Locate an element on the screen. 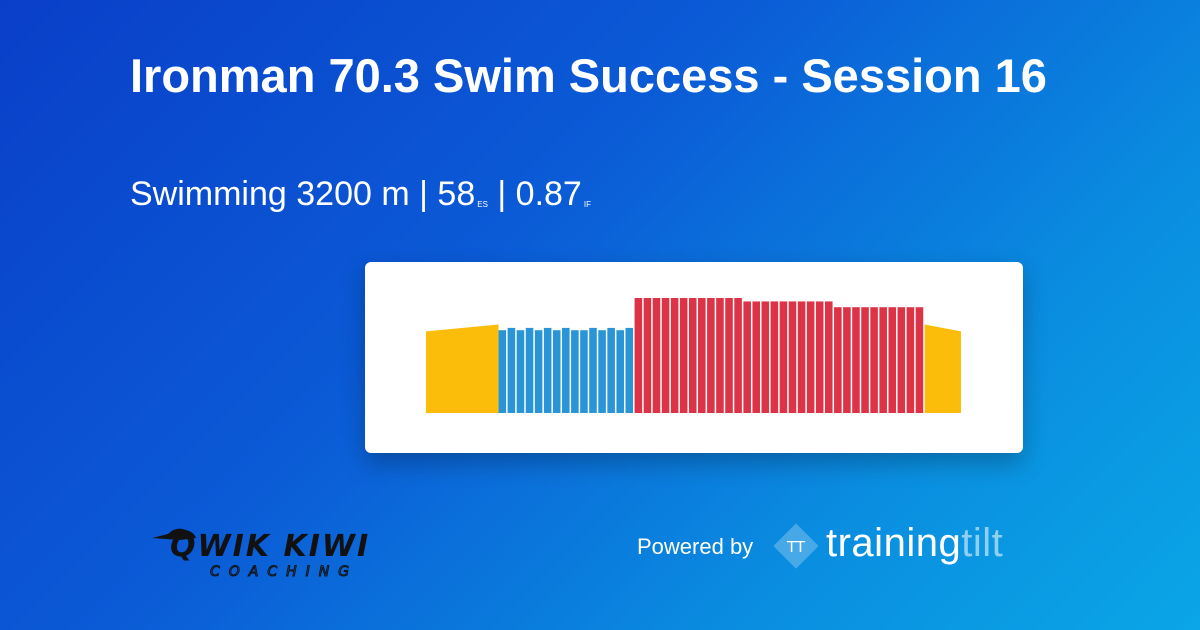  kiwi-bird-icon is located at coordinates (174, 534).